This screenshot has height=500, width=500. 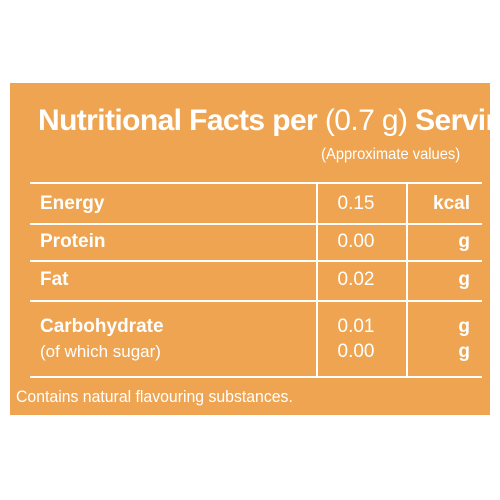 I want to click on table-bottom-rule, so click(x=256, y=377).